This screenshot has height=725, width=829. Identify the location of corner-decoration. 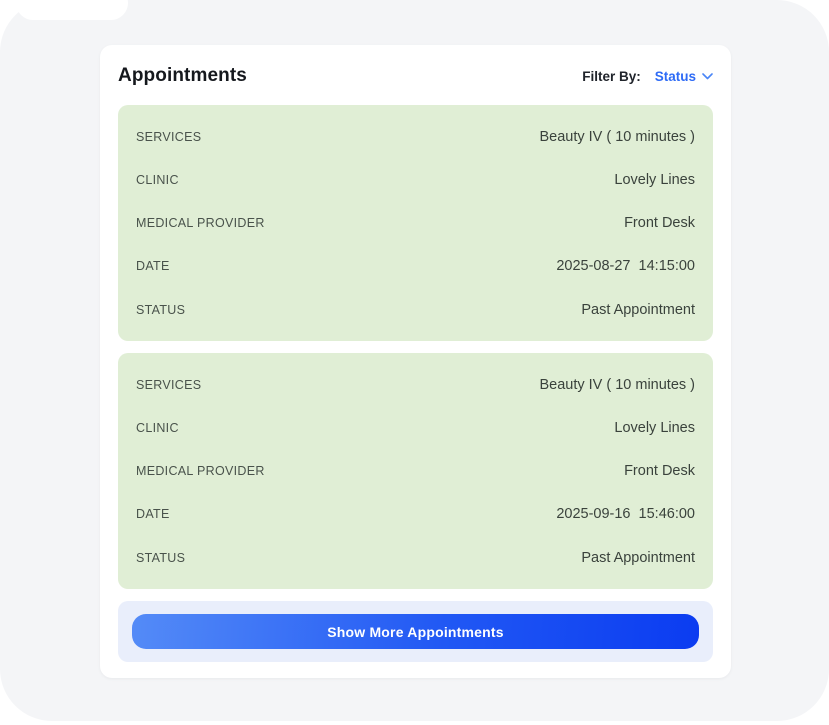
(72, 10).